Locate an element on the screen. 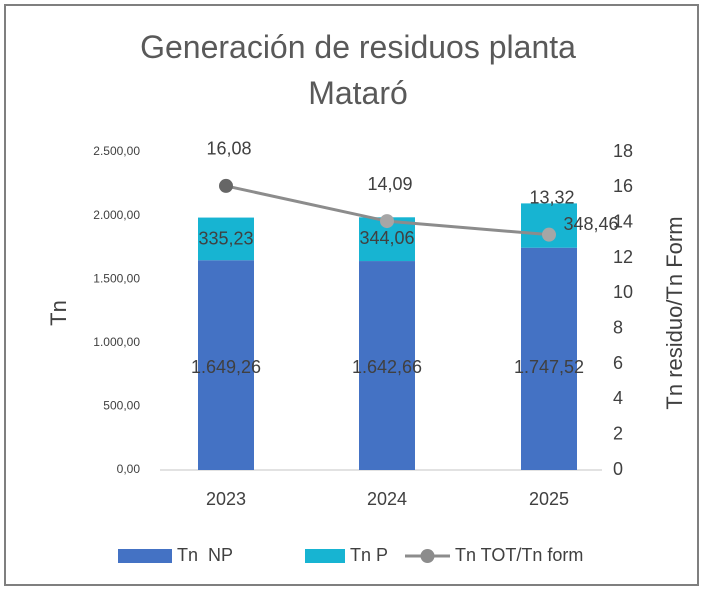 The width and height of the screenshot is (703, 590). x-tick-label: 2024 is located at coordinates (387, 499).